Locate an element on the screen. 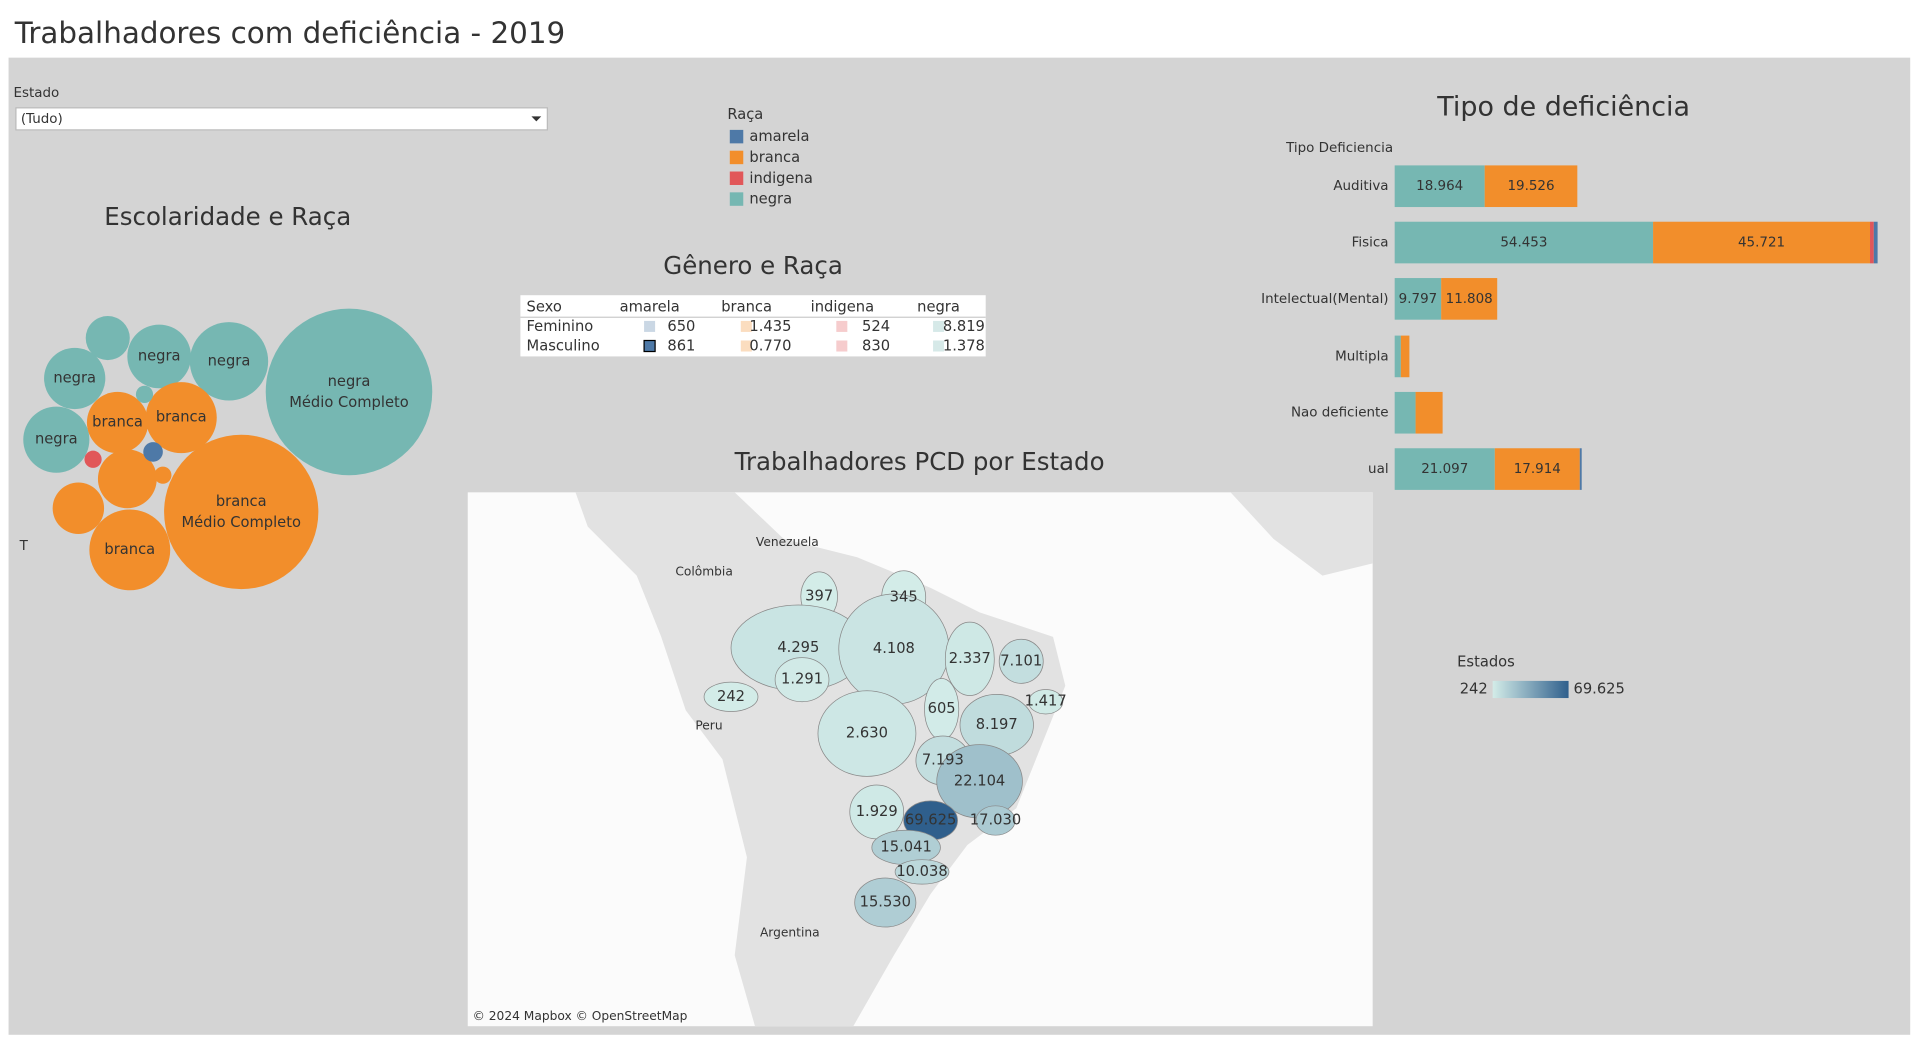  map-title: Trabalhadores PCD por Estado is located at coordinates (919, 461).